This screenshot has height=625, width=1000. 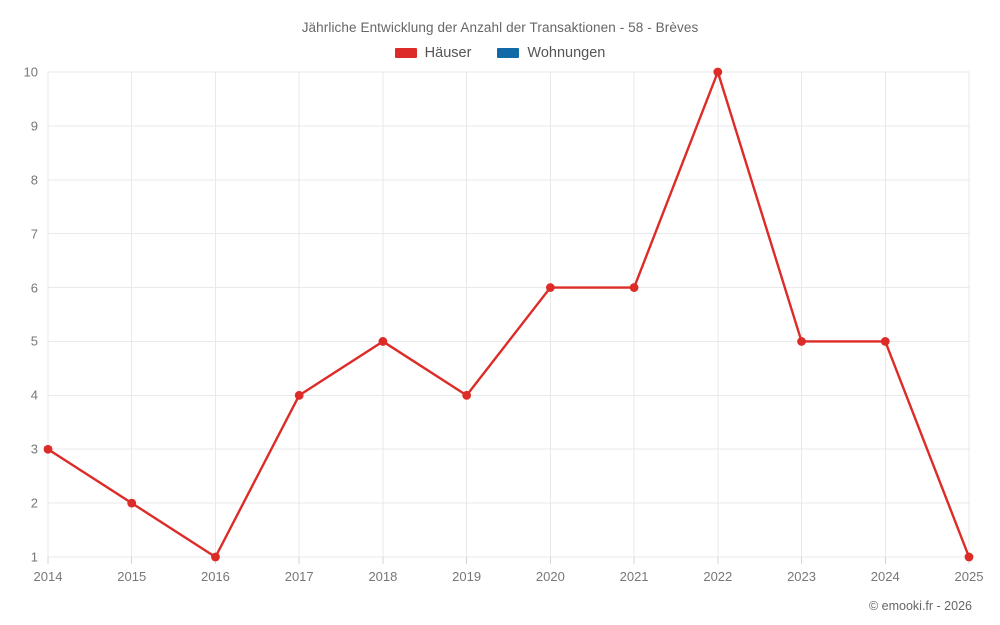 I want to click on chart-legend: Häuser Wohnungen, so click(x=500, y=53).